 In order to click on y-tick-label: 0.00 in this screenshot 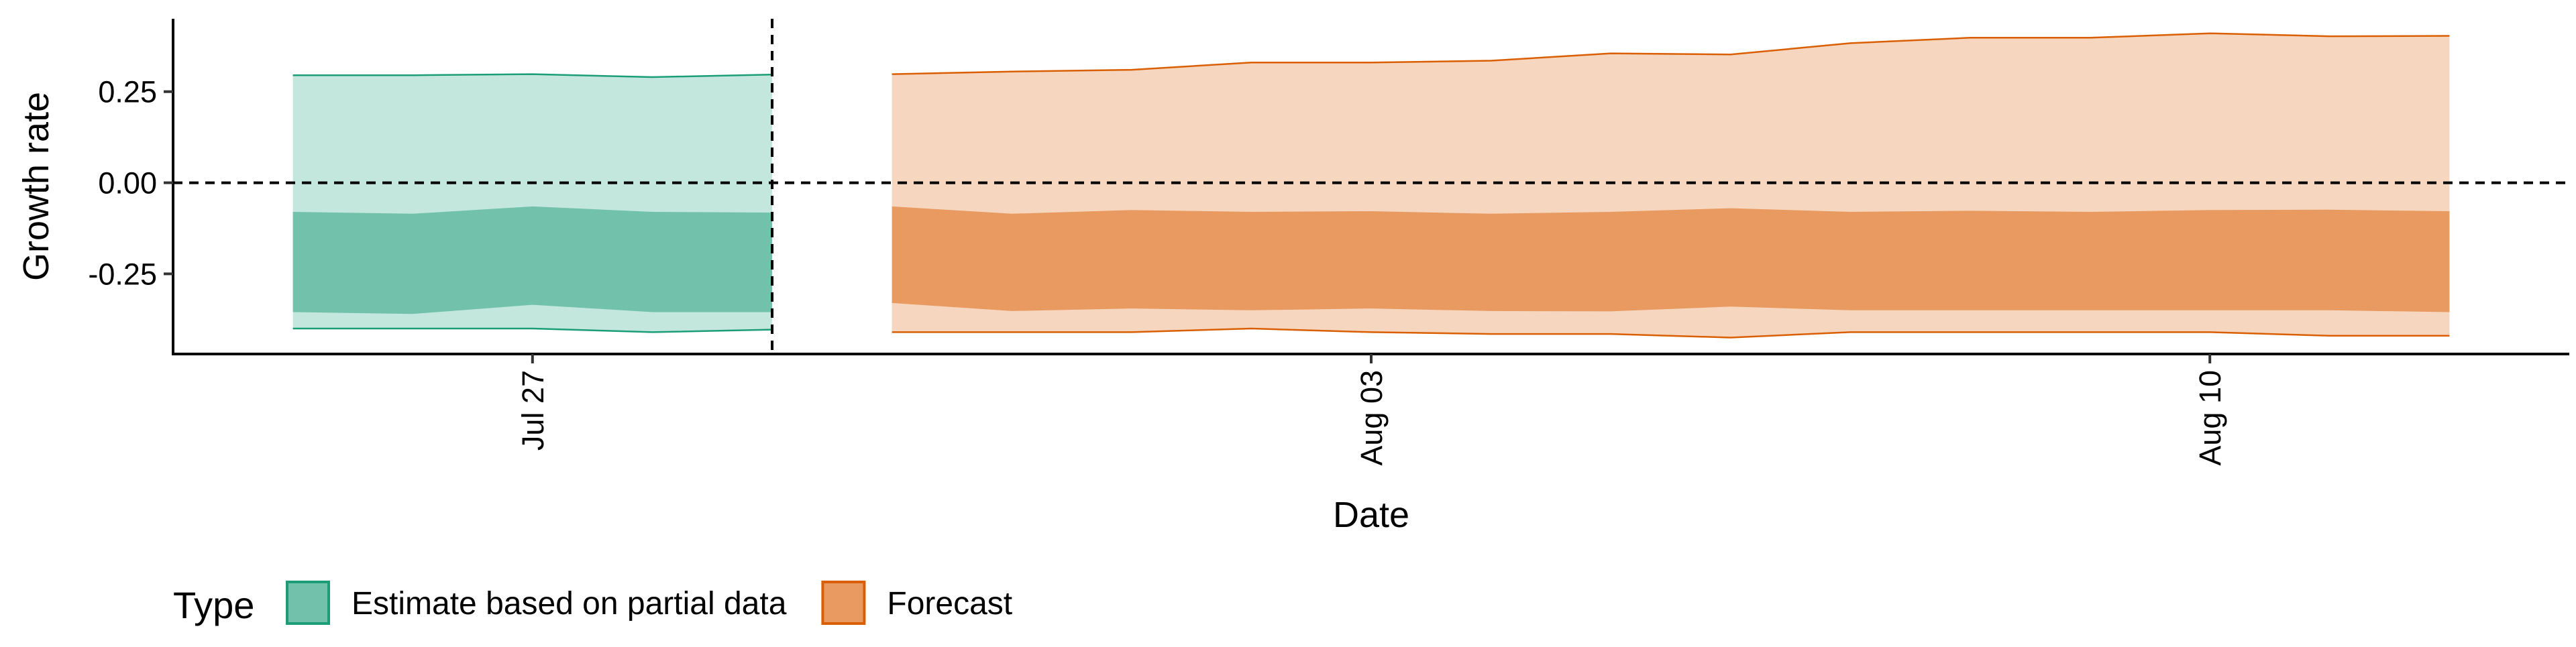, I will do `click(127, 183)`.